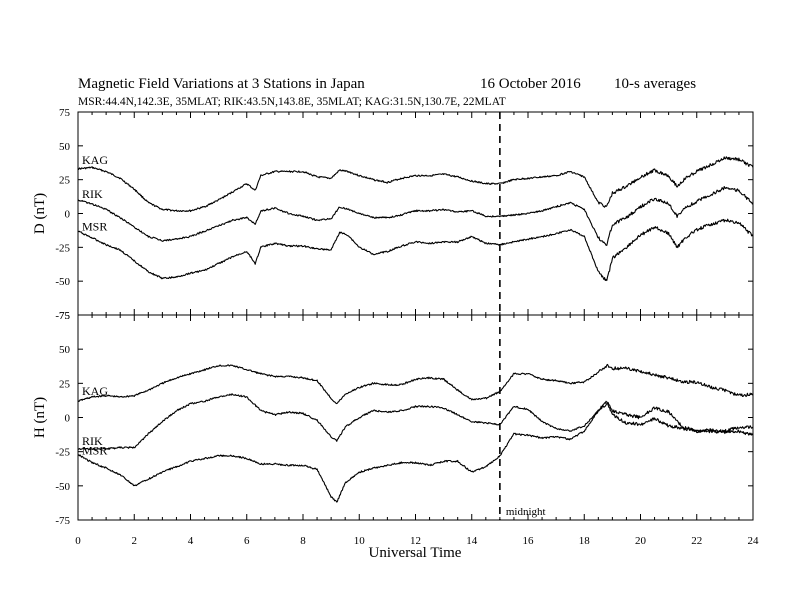 The image size is (792, 612). I want to click on x-tick-label: 6, so click(247, 541).